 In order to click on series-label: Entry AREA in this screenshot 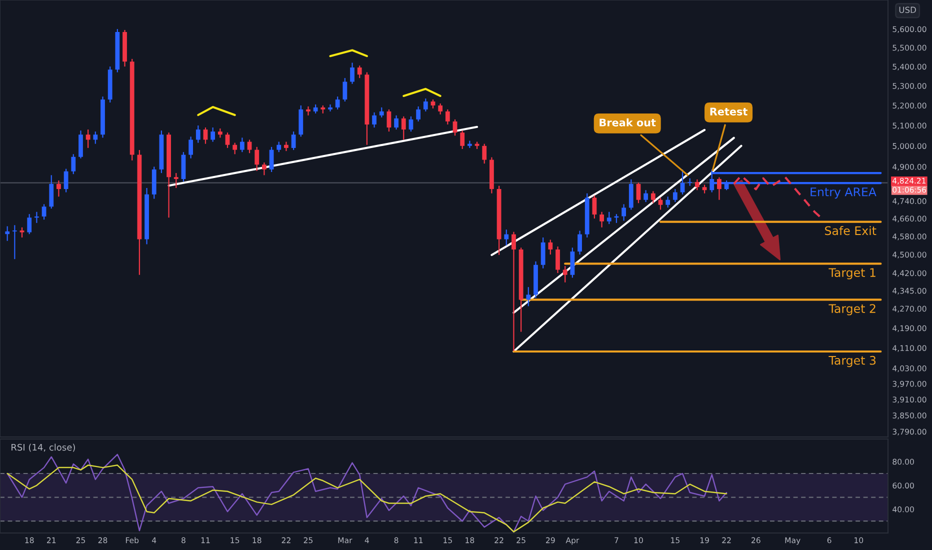, I will do `click(843, 193)`.